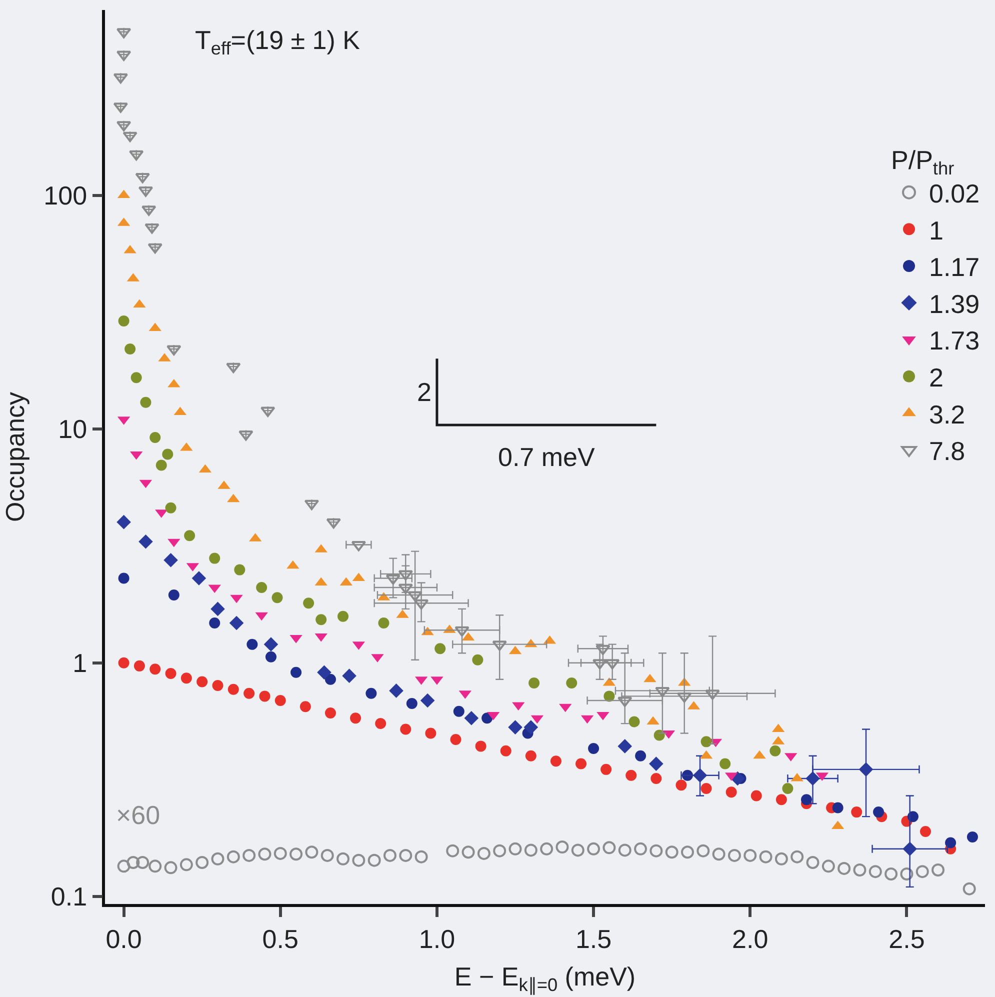 The height and width of the screenshot is (997, 995). I want to click on x-tick-label: 0.5, so click(280, 939).